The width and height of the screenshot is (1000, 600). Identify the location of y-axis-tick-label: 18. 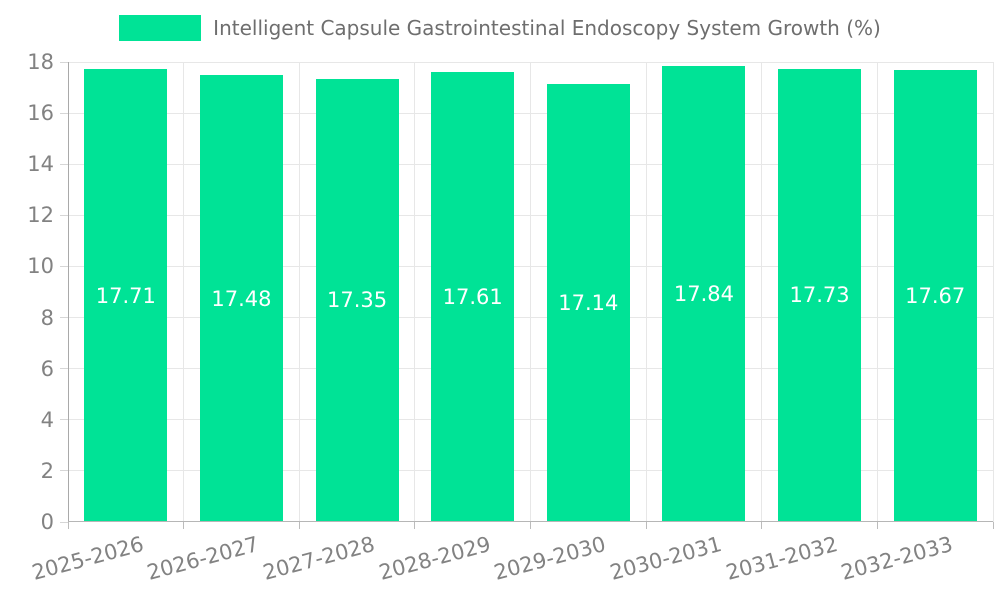
(40, 62).